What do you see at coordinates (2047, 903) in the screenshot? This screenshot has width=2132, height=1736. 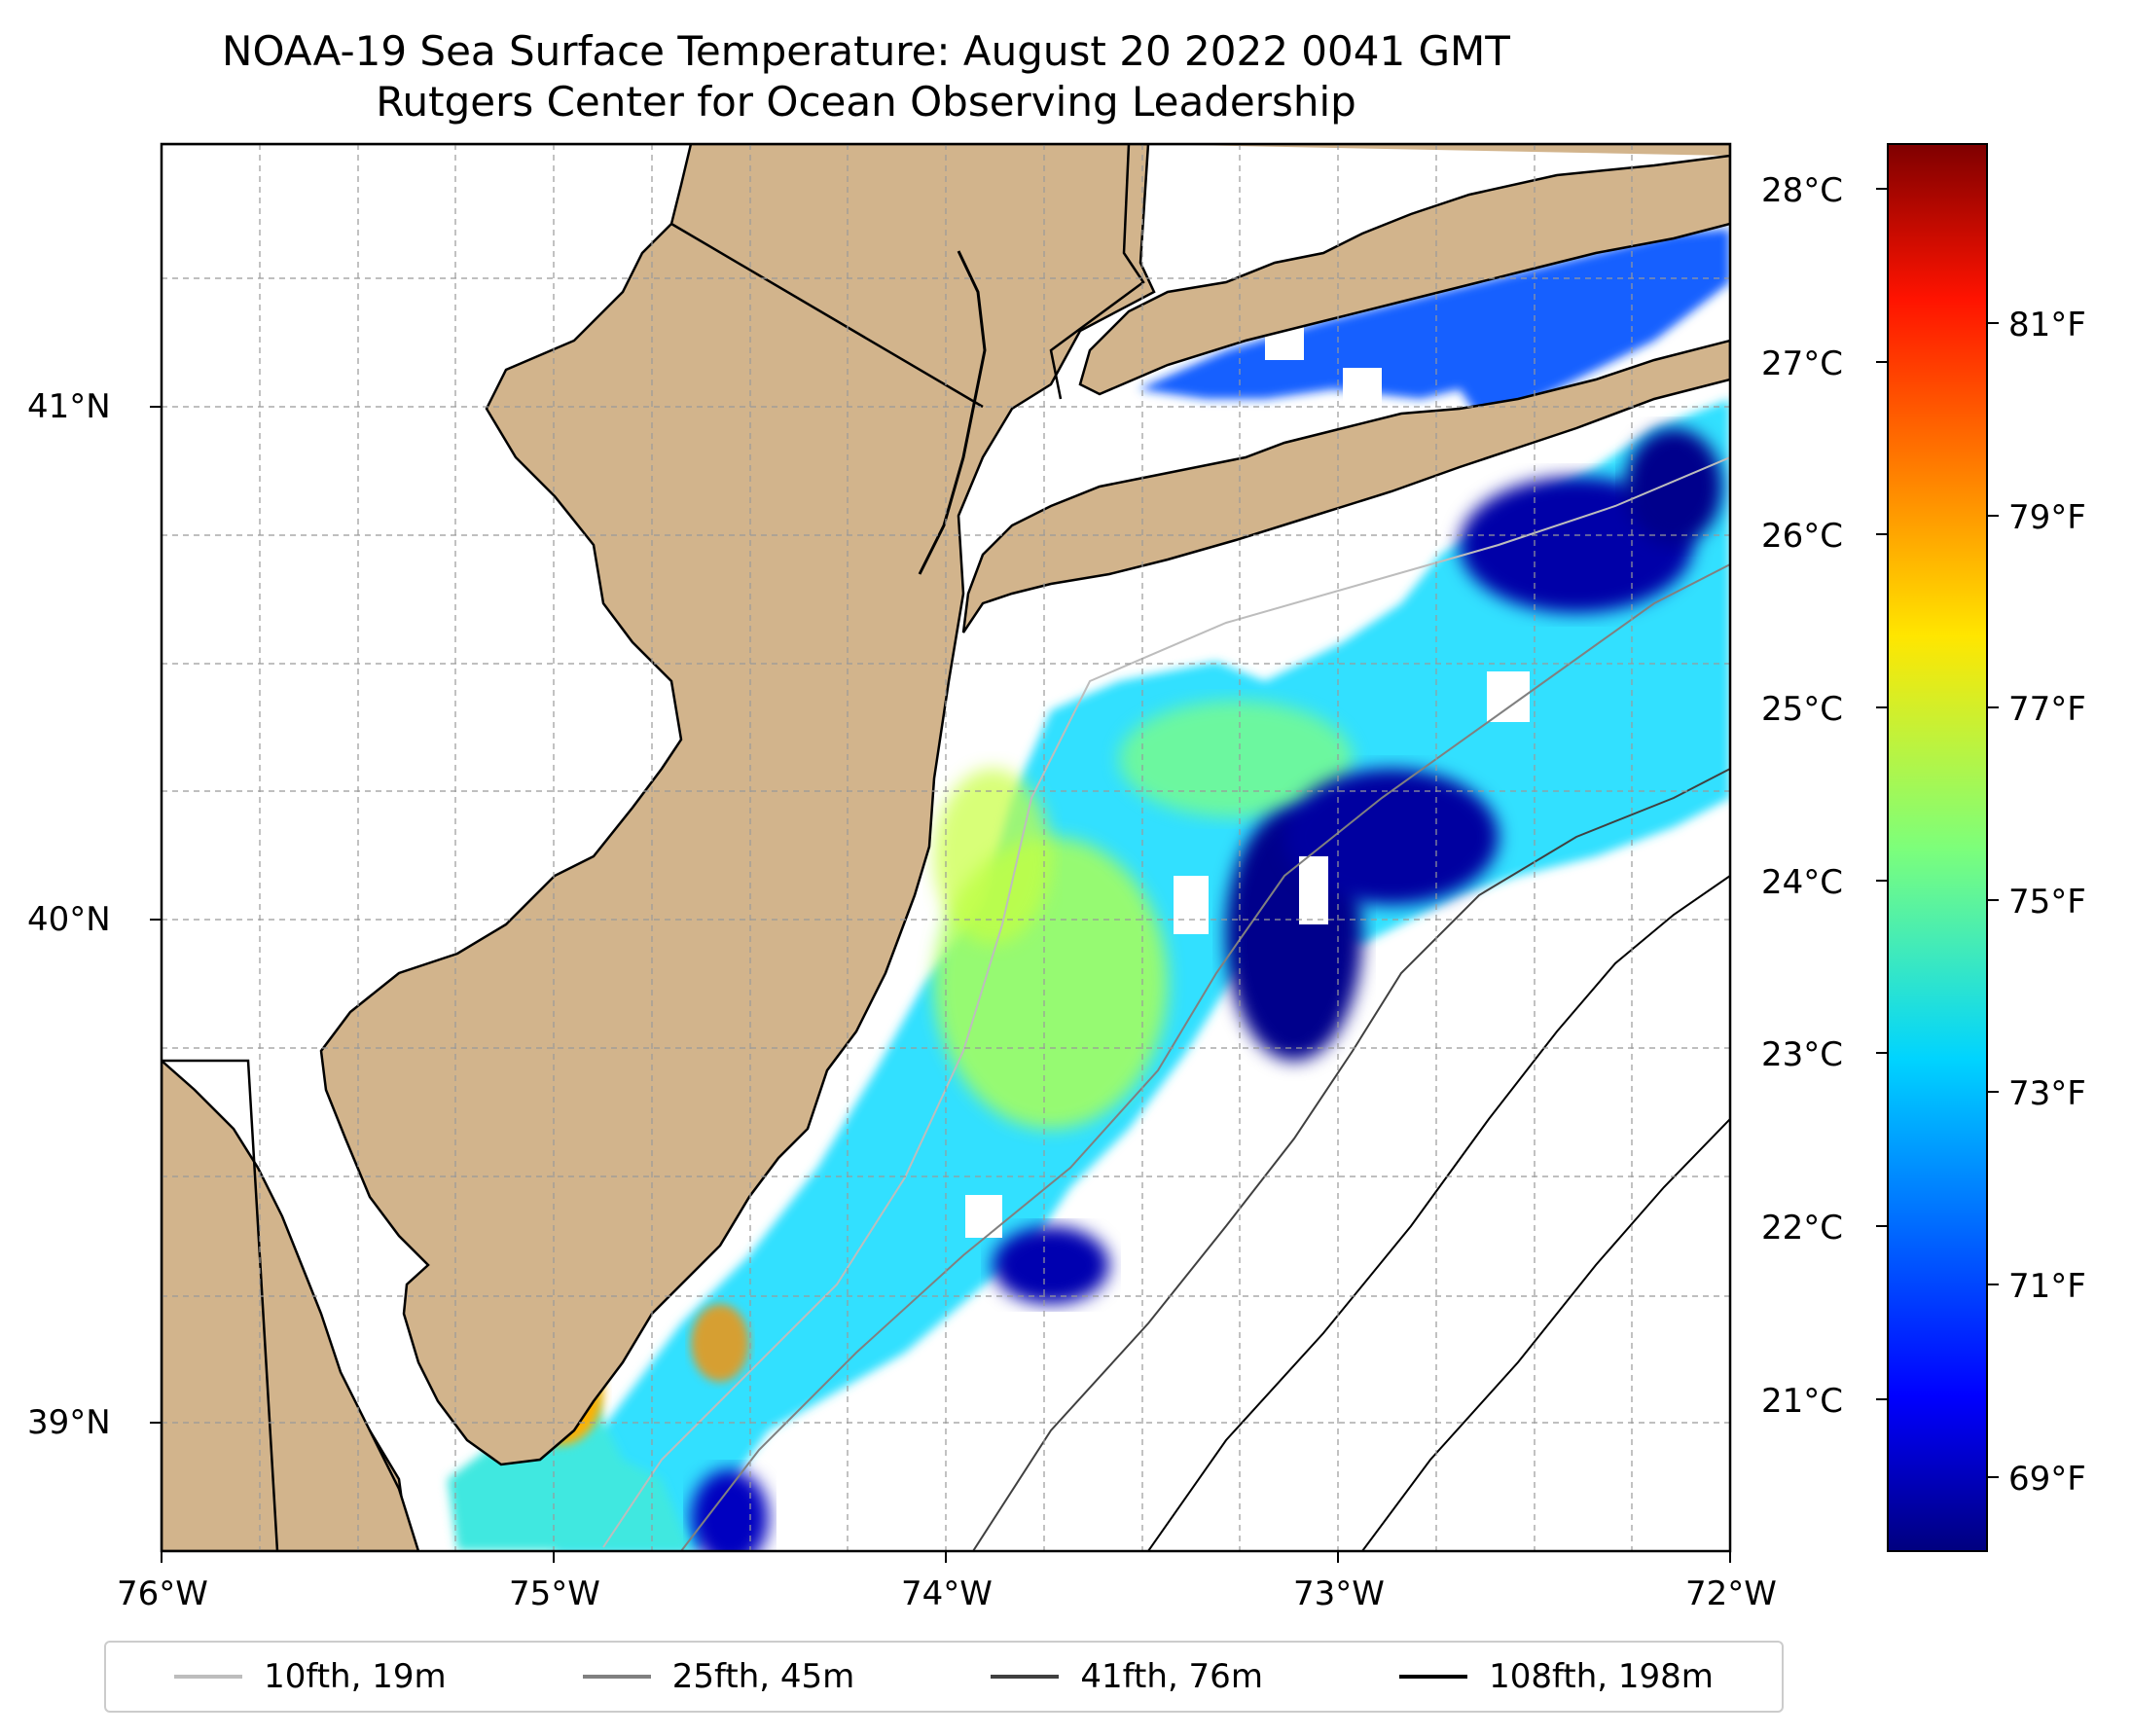 I see `colorbar-fahrenheit-label: 75°F` at bounding box center [2047, 903].